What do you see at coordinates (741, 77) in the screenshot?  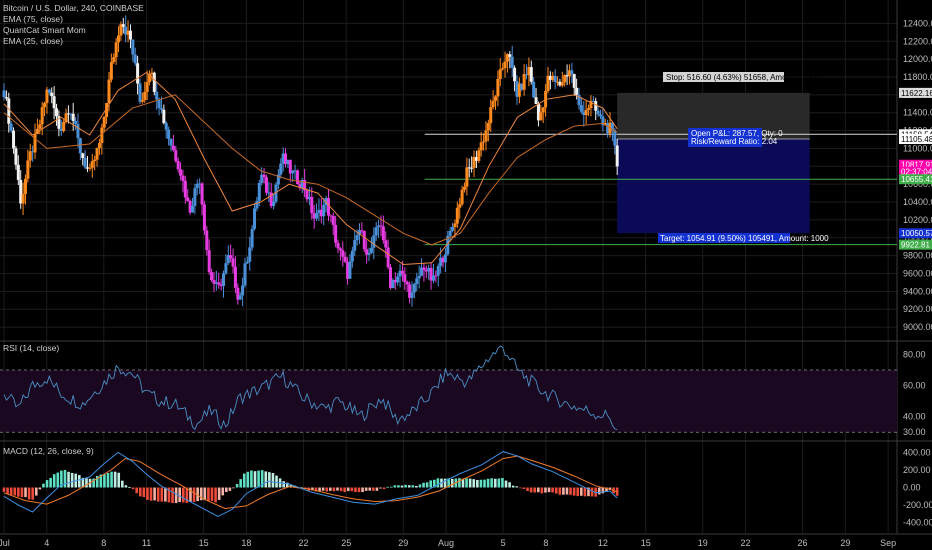 I see `stop-label: Stop: 516.60 (4.63%) 51658, Amount: 1000` at bounding box center [741, 77].